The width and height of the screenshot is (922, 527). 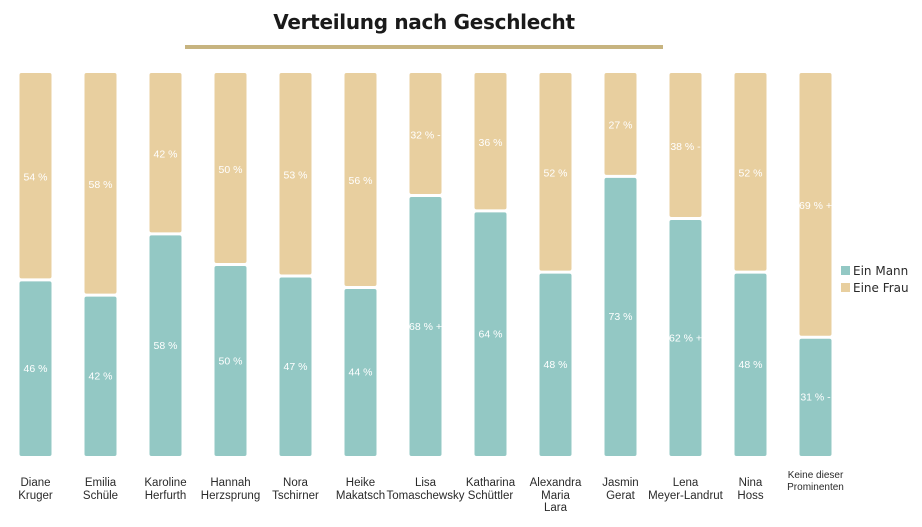 I want to click on legend-swatch-eine-frau, so click(x=845, y=287).